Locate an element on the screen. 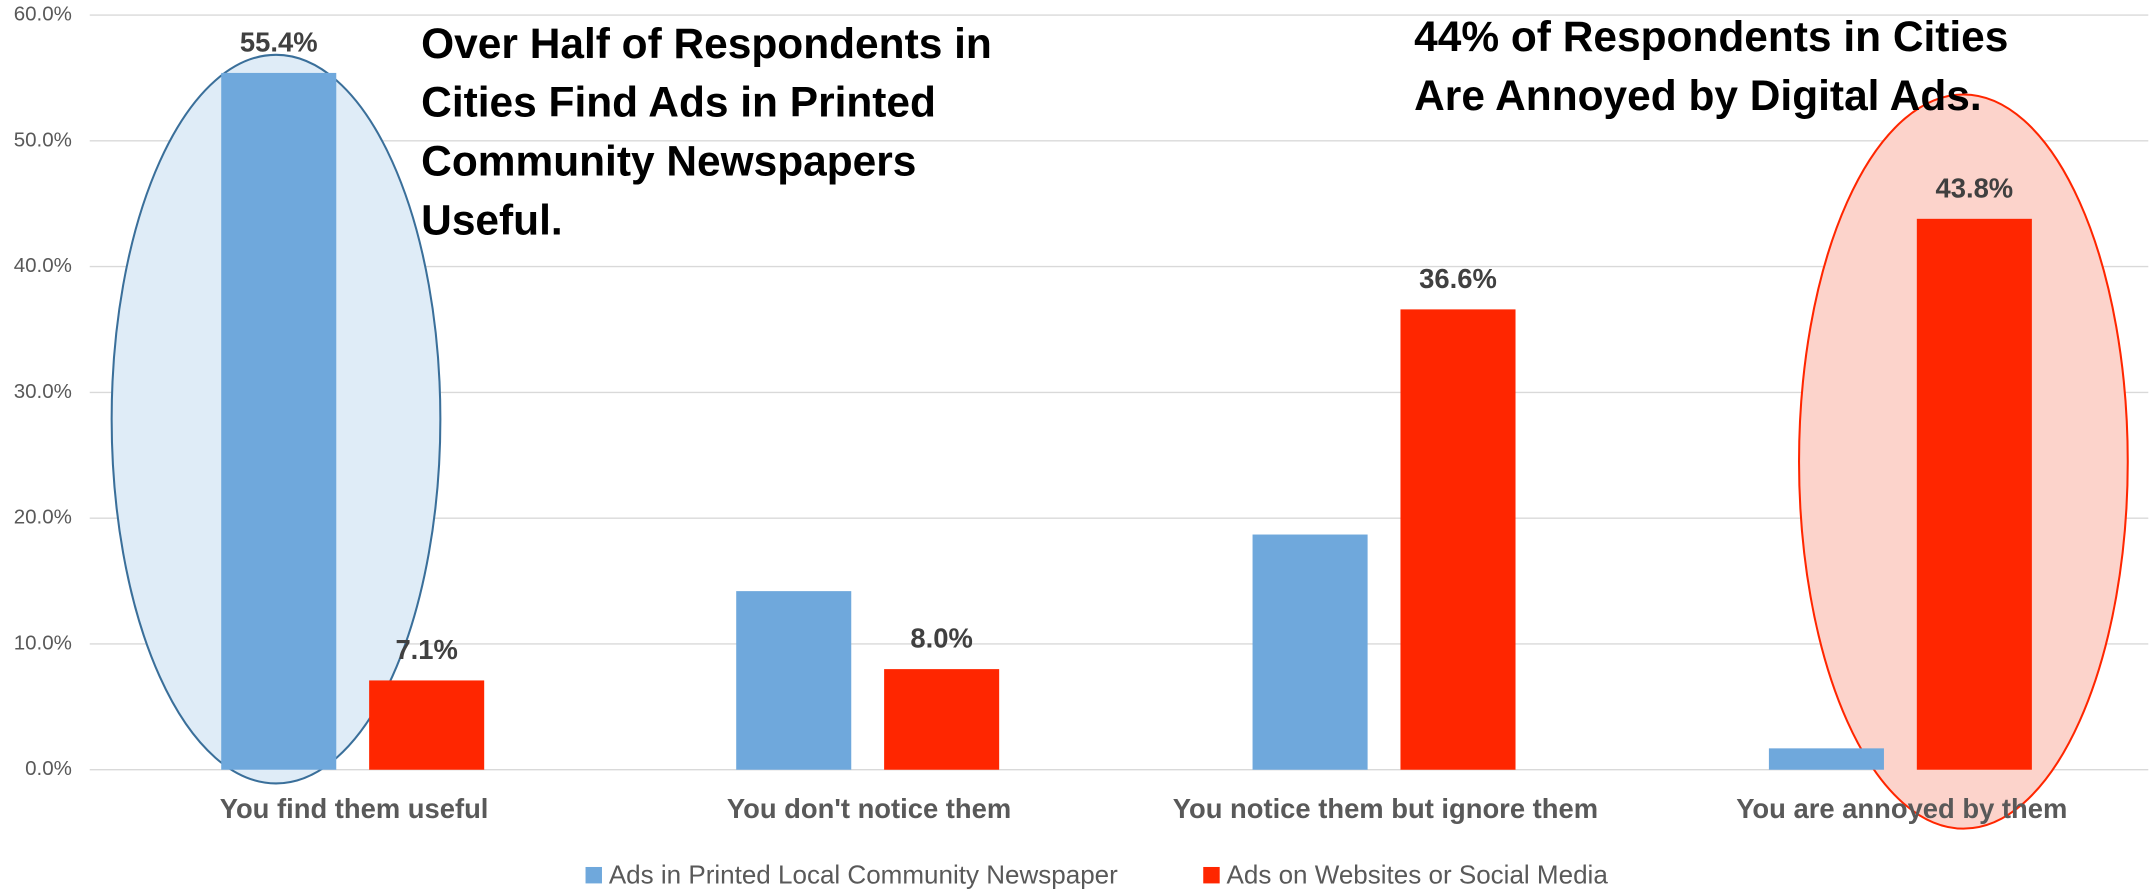 This screenshot has height=893, width=2149. y-tick-label: 10.0% is located at coordinates (43, 642).